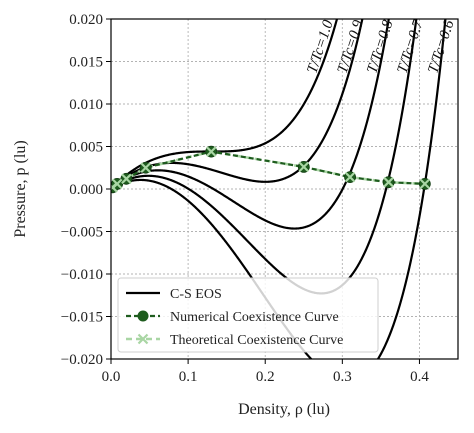 The image size is (474, 433). Describe the element at coordinates (86, 105) in the screenshot. I see `y-tick-label: 0.010` at that location.